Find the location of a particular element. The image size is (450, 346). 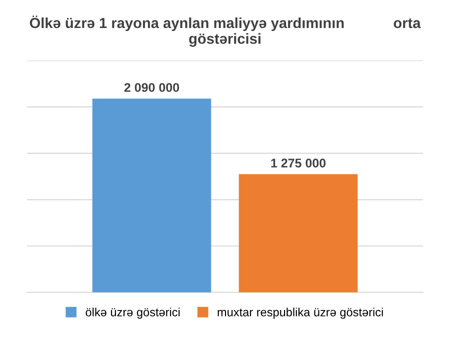

legend-label: muxtar respublika üzrə göstərici is located at coordinates (300, 313).